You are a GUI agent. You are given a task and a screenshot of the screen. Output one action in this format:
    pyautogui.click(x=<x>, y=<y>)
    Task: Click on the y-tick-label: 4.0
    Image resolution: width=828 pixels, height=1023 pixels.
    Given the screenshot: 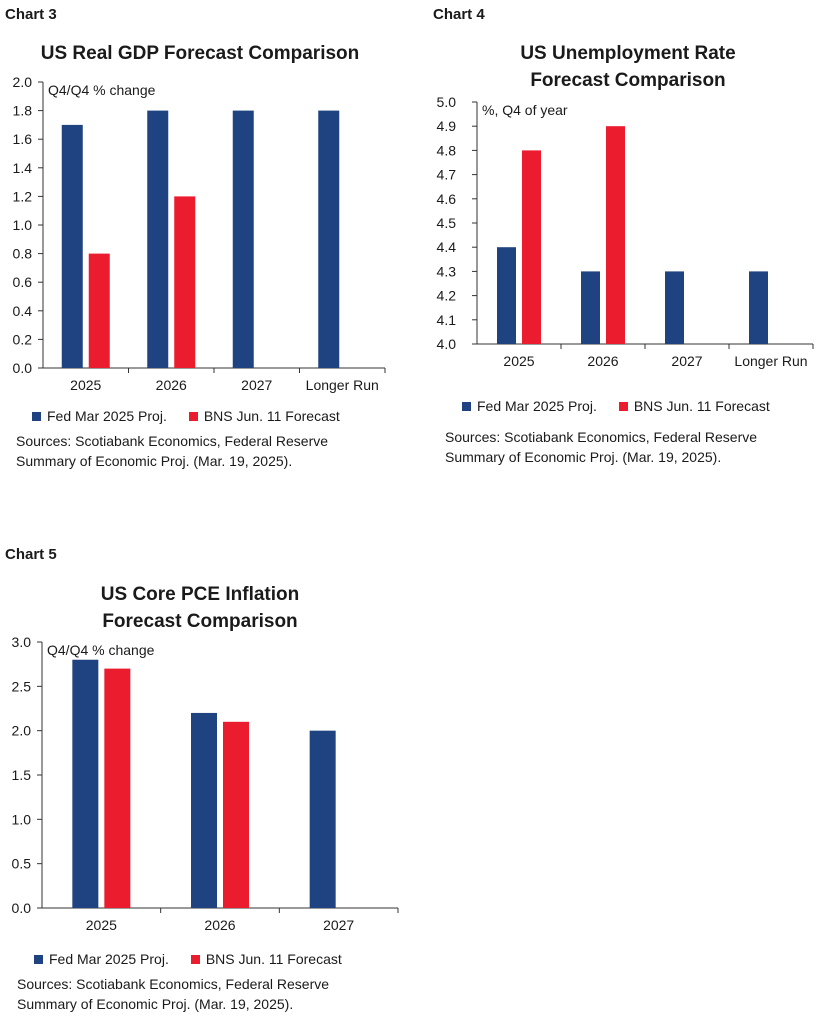 What is the action you would take?
    pyautogui.click(x=447, y=344)
    